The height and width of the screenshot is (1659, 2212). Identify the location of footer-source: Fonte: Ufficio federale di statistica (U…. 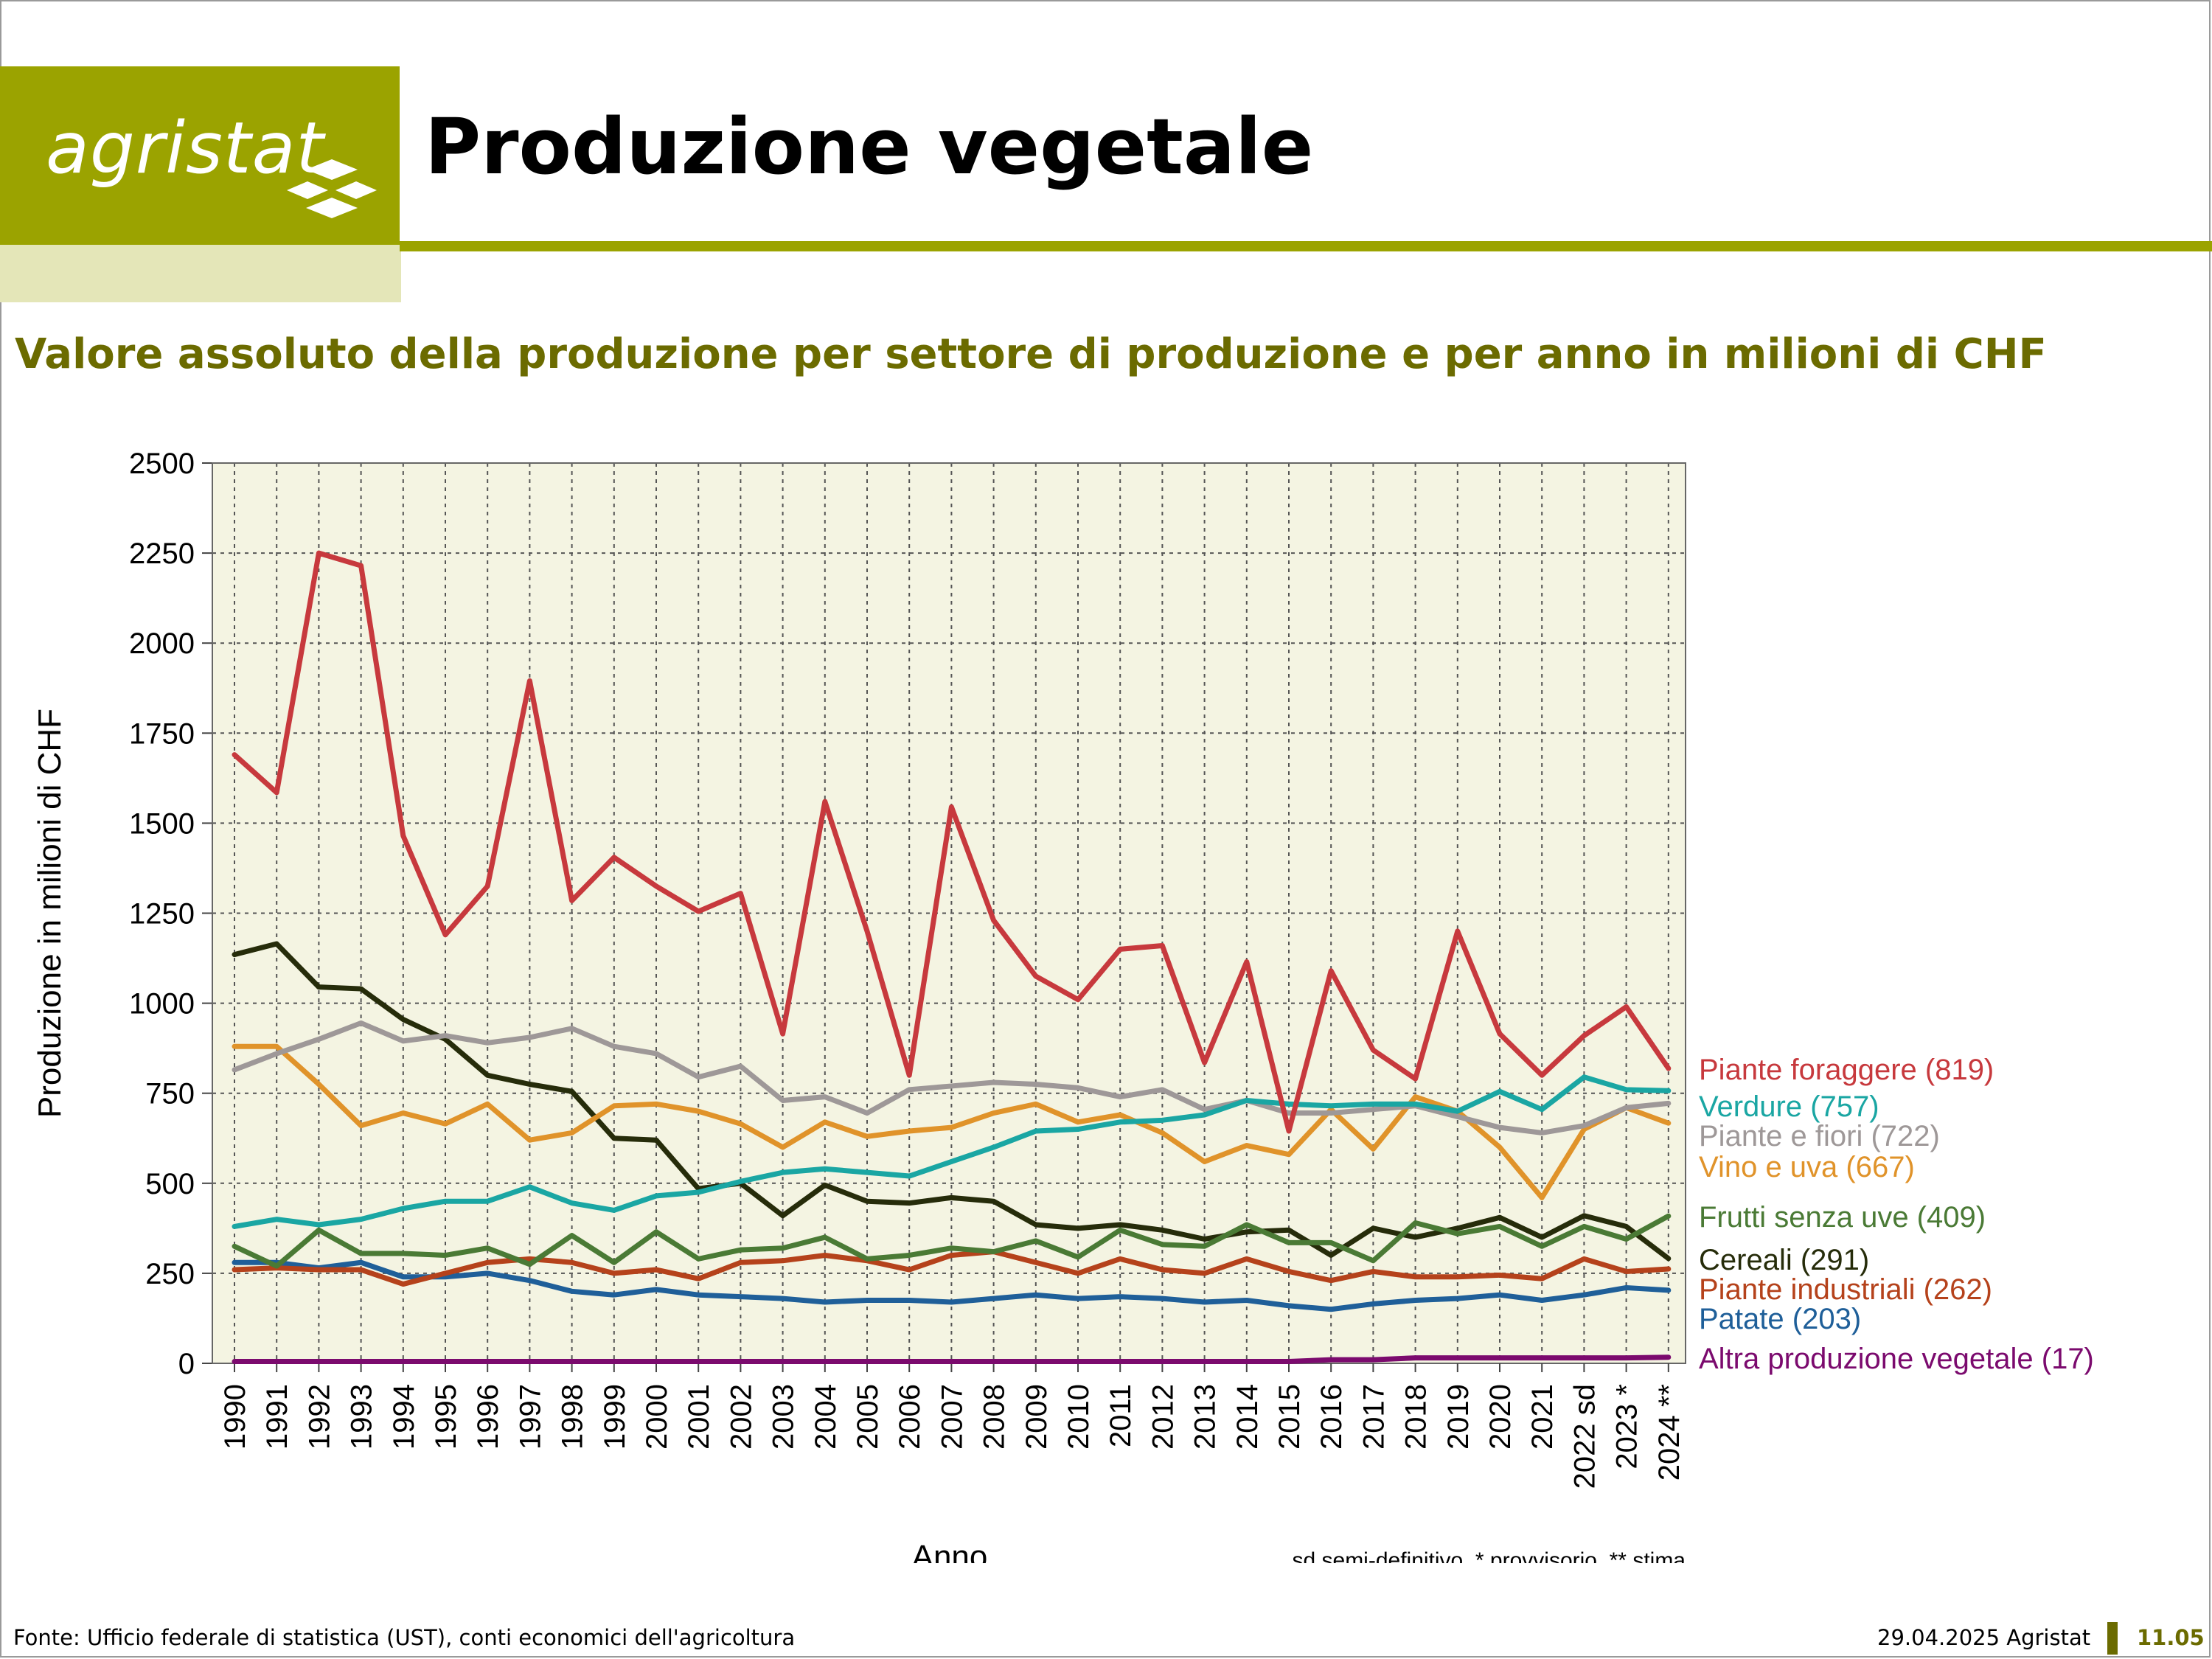
(404, 1637).